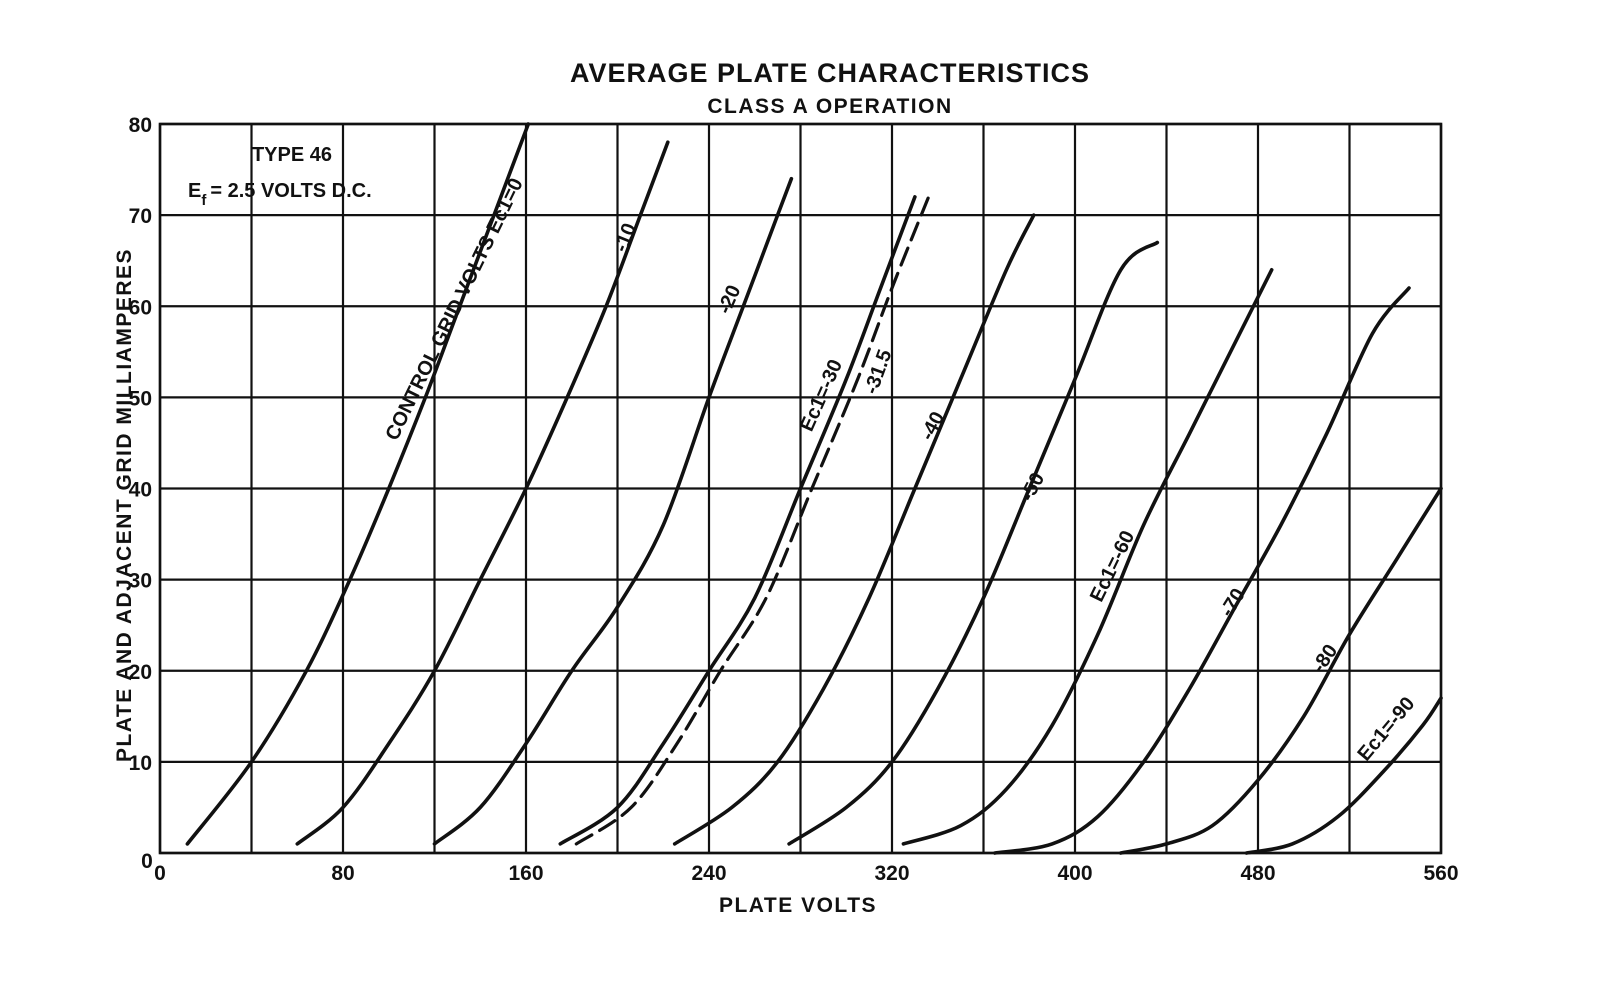 The height and width of the screenshot is (991, 1600). What do you see at coordinates (1032, 487) in the screenshot?
I see `curve-label: -50` at bounding box center [1032, 487].